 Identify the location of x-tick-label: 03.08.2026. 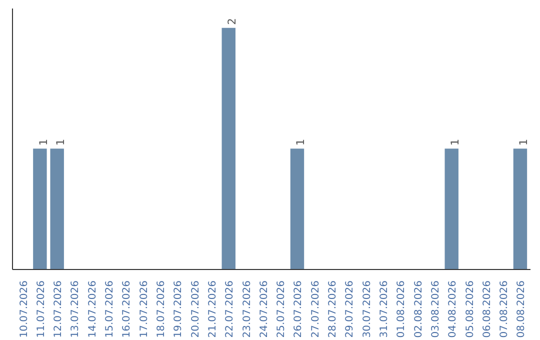
(436, 309).